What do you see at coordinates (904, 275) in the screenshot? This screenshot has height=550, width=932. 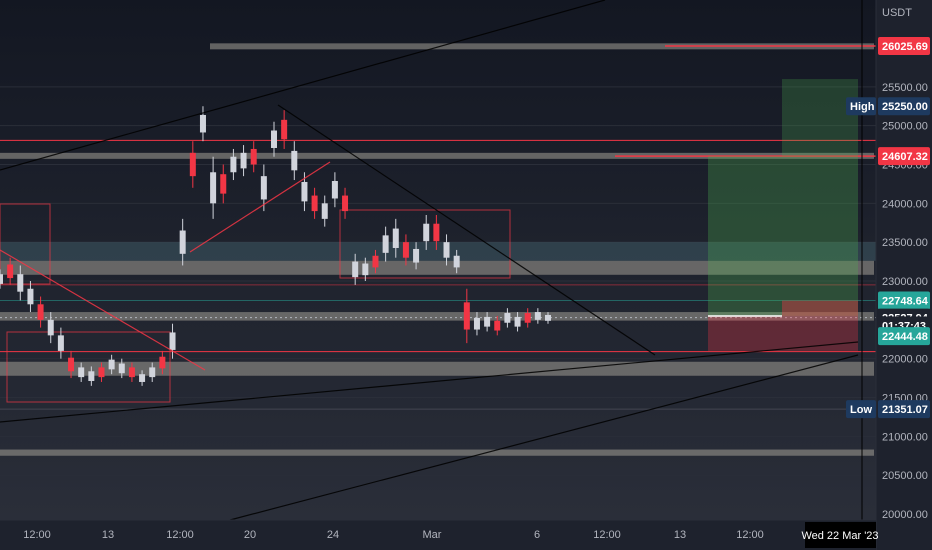 I see `price-axis` at bounding box center [904, 275].